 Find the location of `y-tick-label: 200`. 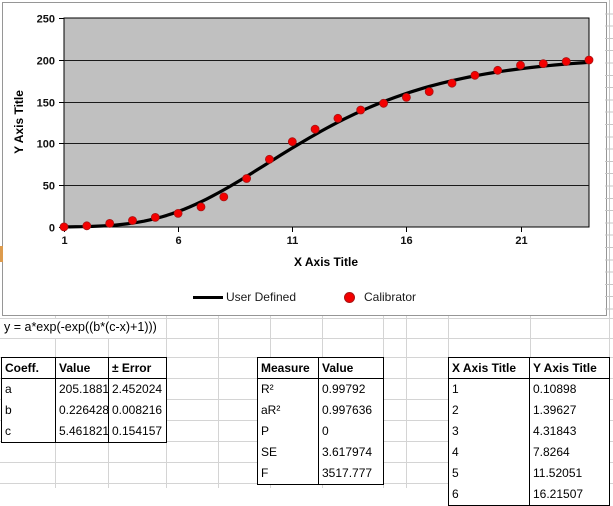

y-tick-label: 200 is located at coordinates (46, 62).